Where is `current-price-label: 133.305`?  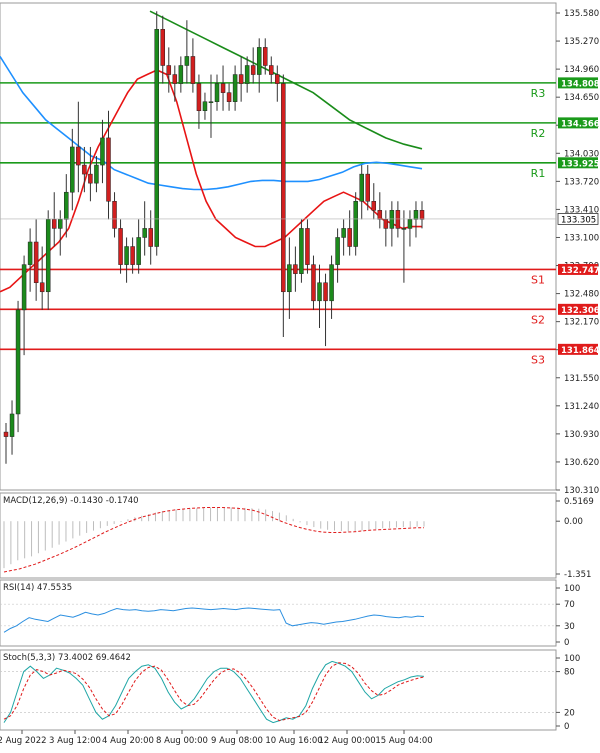 current-price-label: 133.305 is located at coordinates (578, 220).